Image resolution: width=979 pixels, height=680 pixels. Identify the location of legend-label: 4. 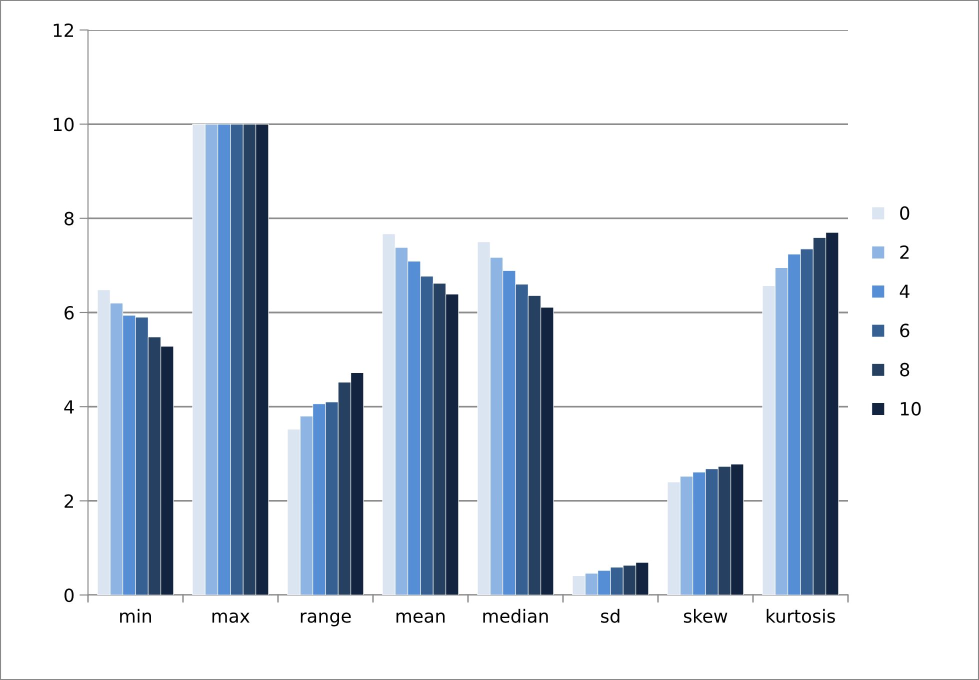
(905, 291).